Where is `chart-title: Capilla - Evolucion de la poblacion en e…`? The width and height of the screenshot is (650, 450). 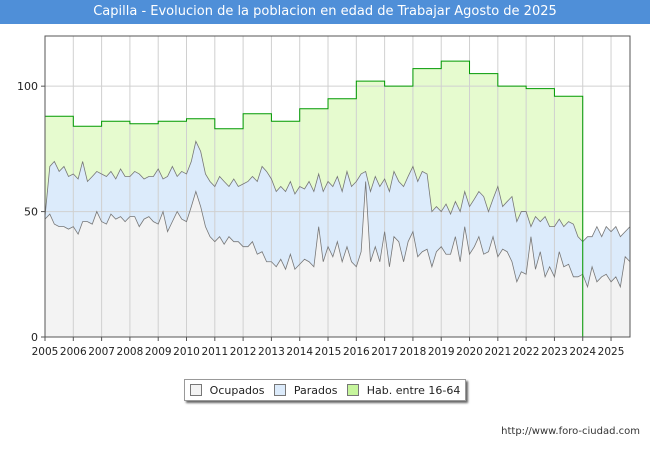 chart-title: Capilla - Evolucion de la poblacion en e… is located at coordinates (325, 12).